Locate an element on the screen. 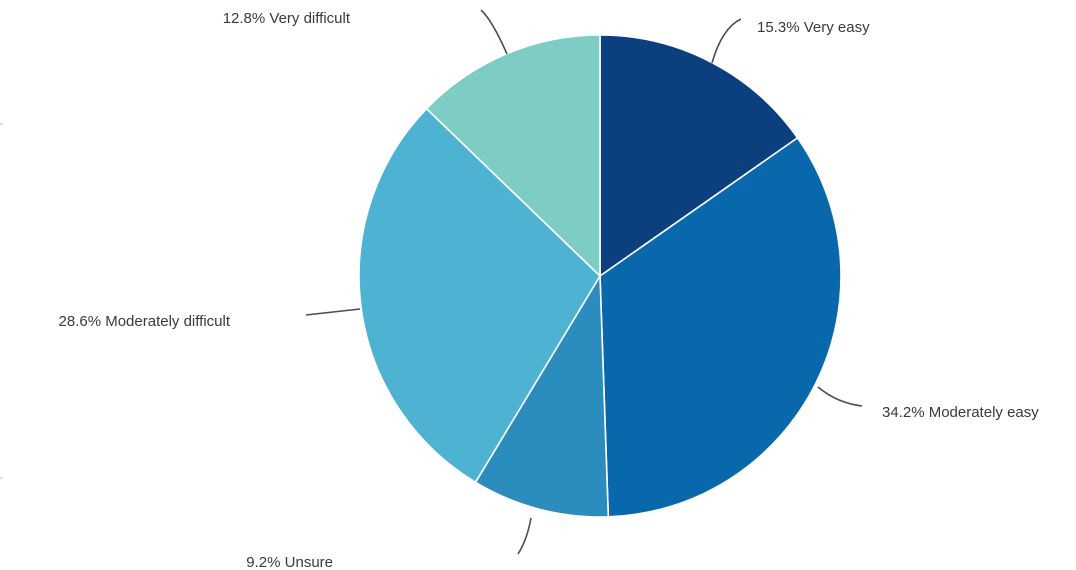  slice-label-moderately-difficult: 28.6% Moderately difficult is located at coordinates (145, 321).